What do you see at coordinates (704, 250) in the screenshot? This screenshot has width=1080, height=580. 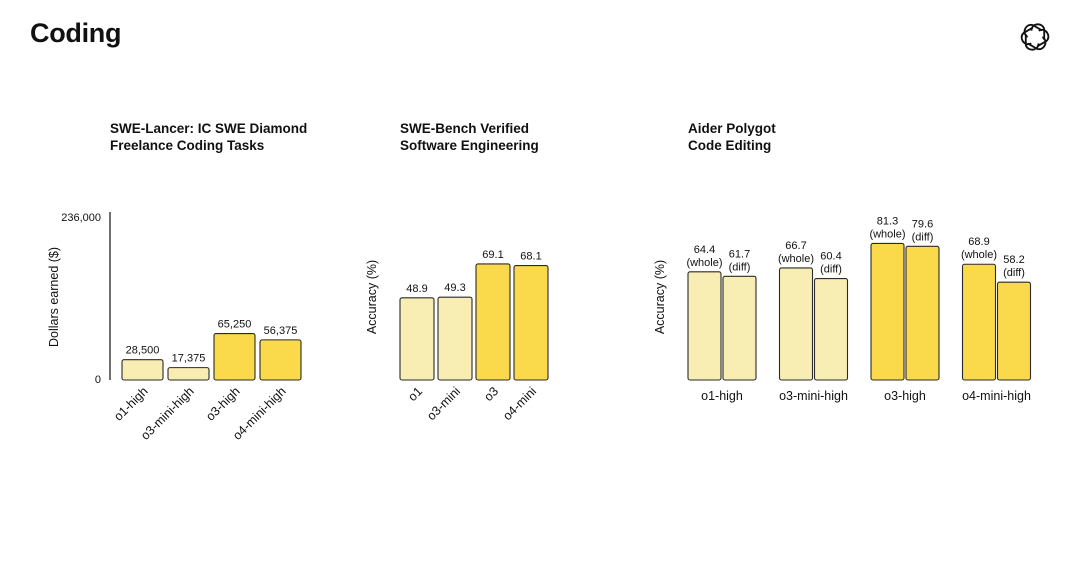 I see `data-label: 64.4` at bounding box center [704, 250].